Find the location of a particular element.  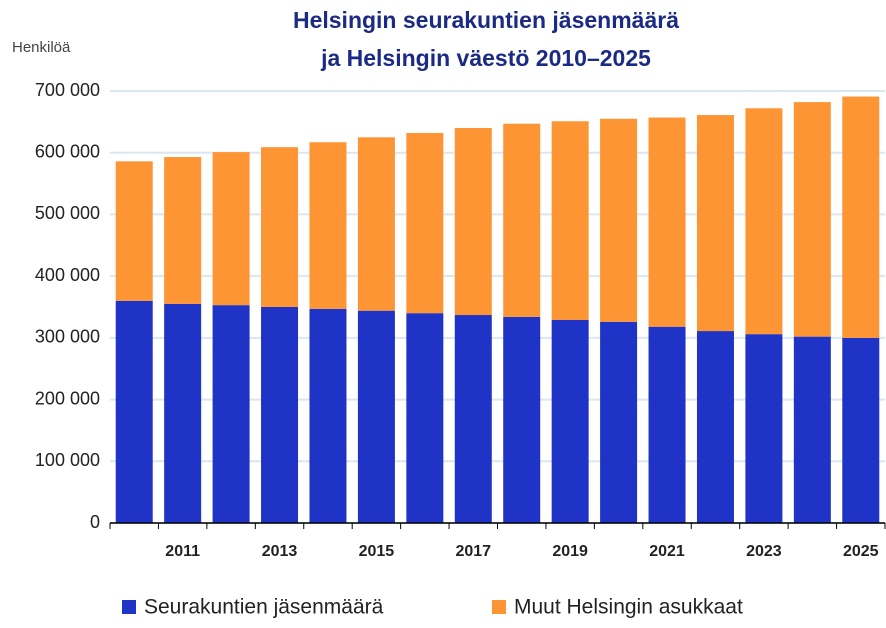

x-tick-label: 2011 is located at coordinates (182, 551).